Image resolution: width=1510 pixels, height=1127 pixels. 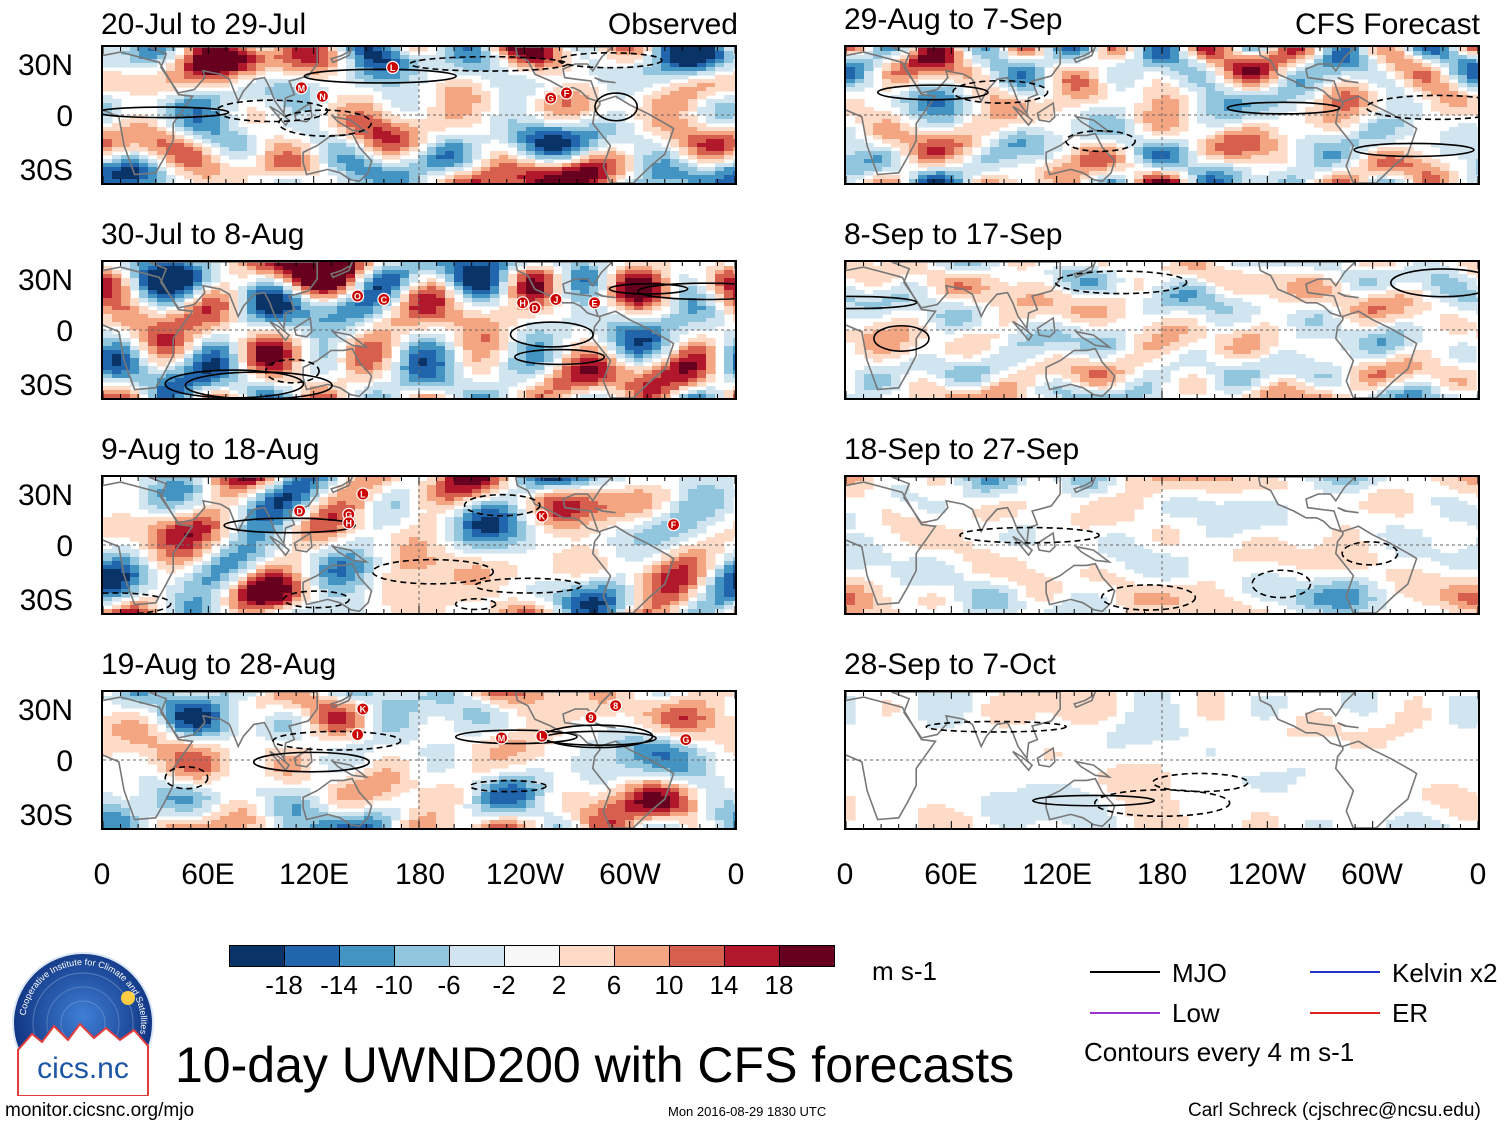 I want to click on colorbar-tick-label: -18, so click(x=284, y=985).